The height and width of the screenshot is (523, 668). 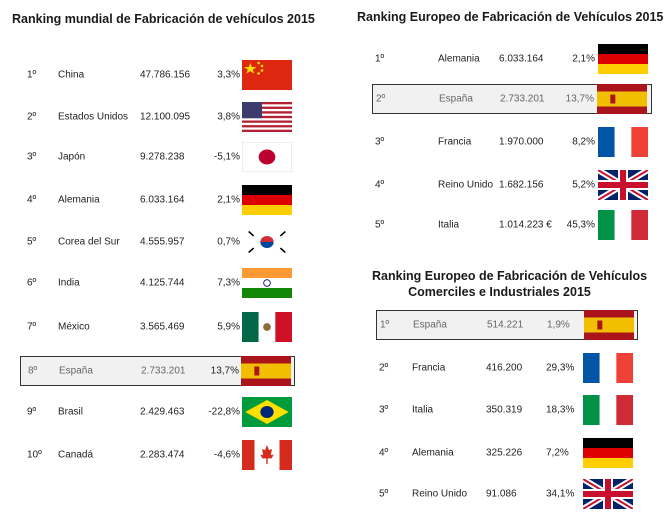 I want to click on growth-percent: 3,8%, so click(x=228, y=117).